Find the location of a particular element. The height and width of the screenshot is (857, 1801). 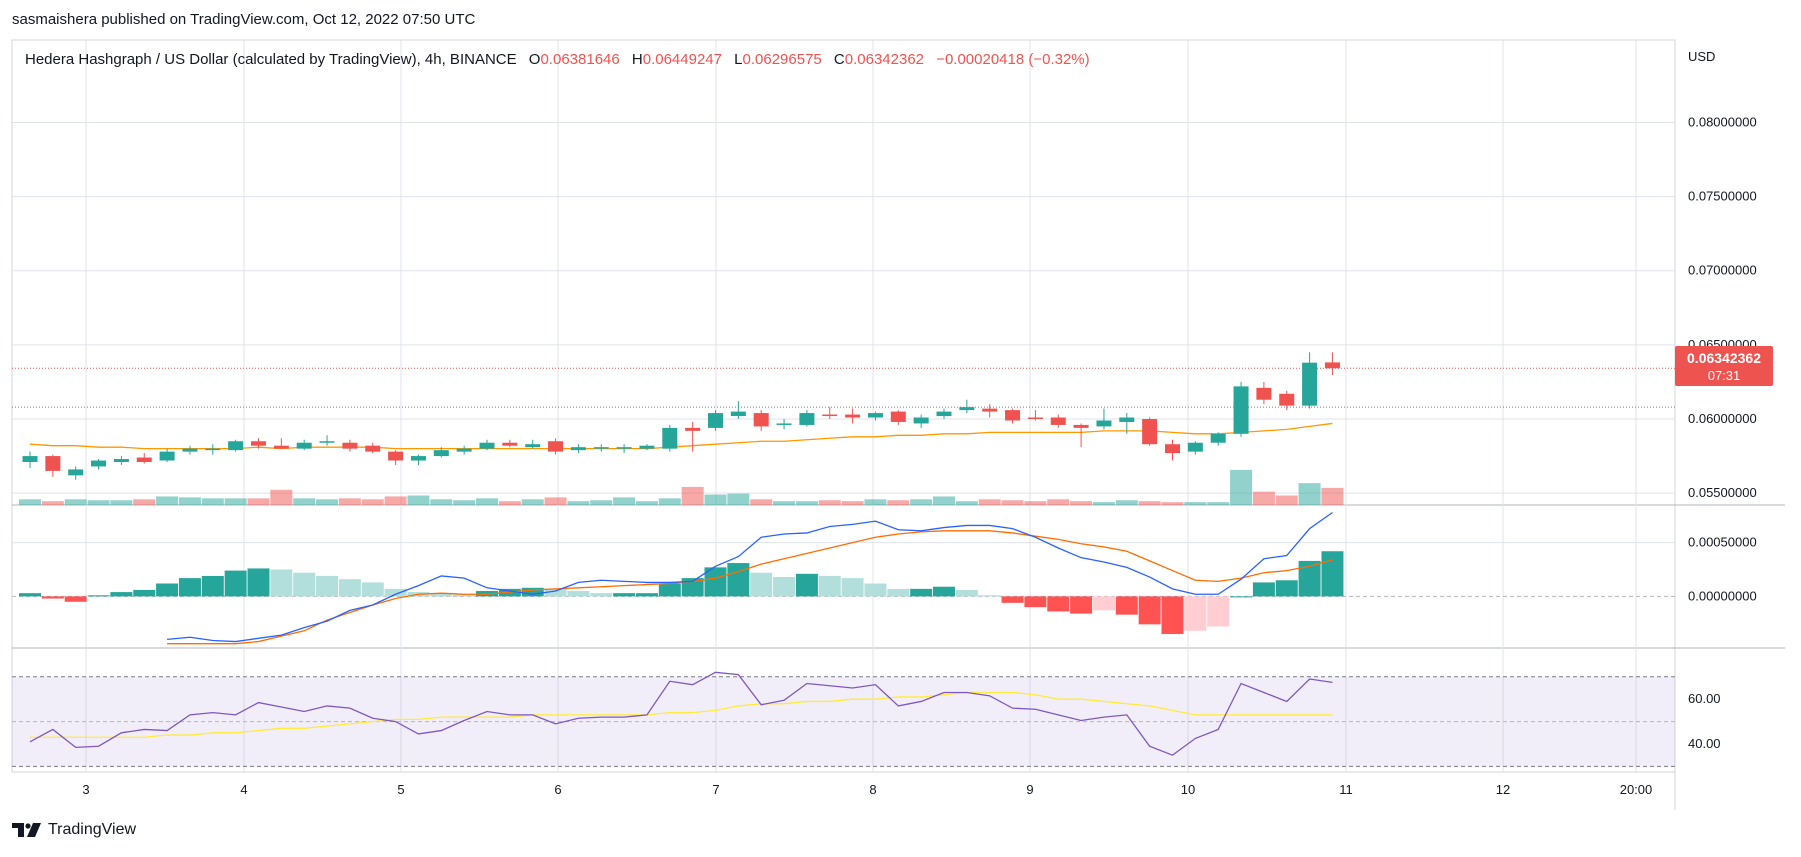

time-tick-label: 9 is located at coordinates (1029, 789).